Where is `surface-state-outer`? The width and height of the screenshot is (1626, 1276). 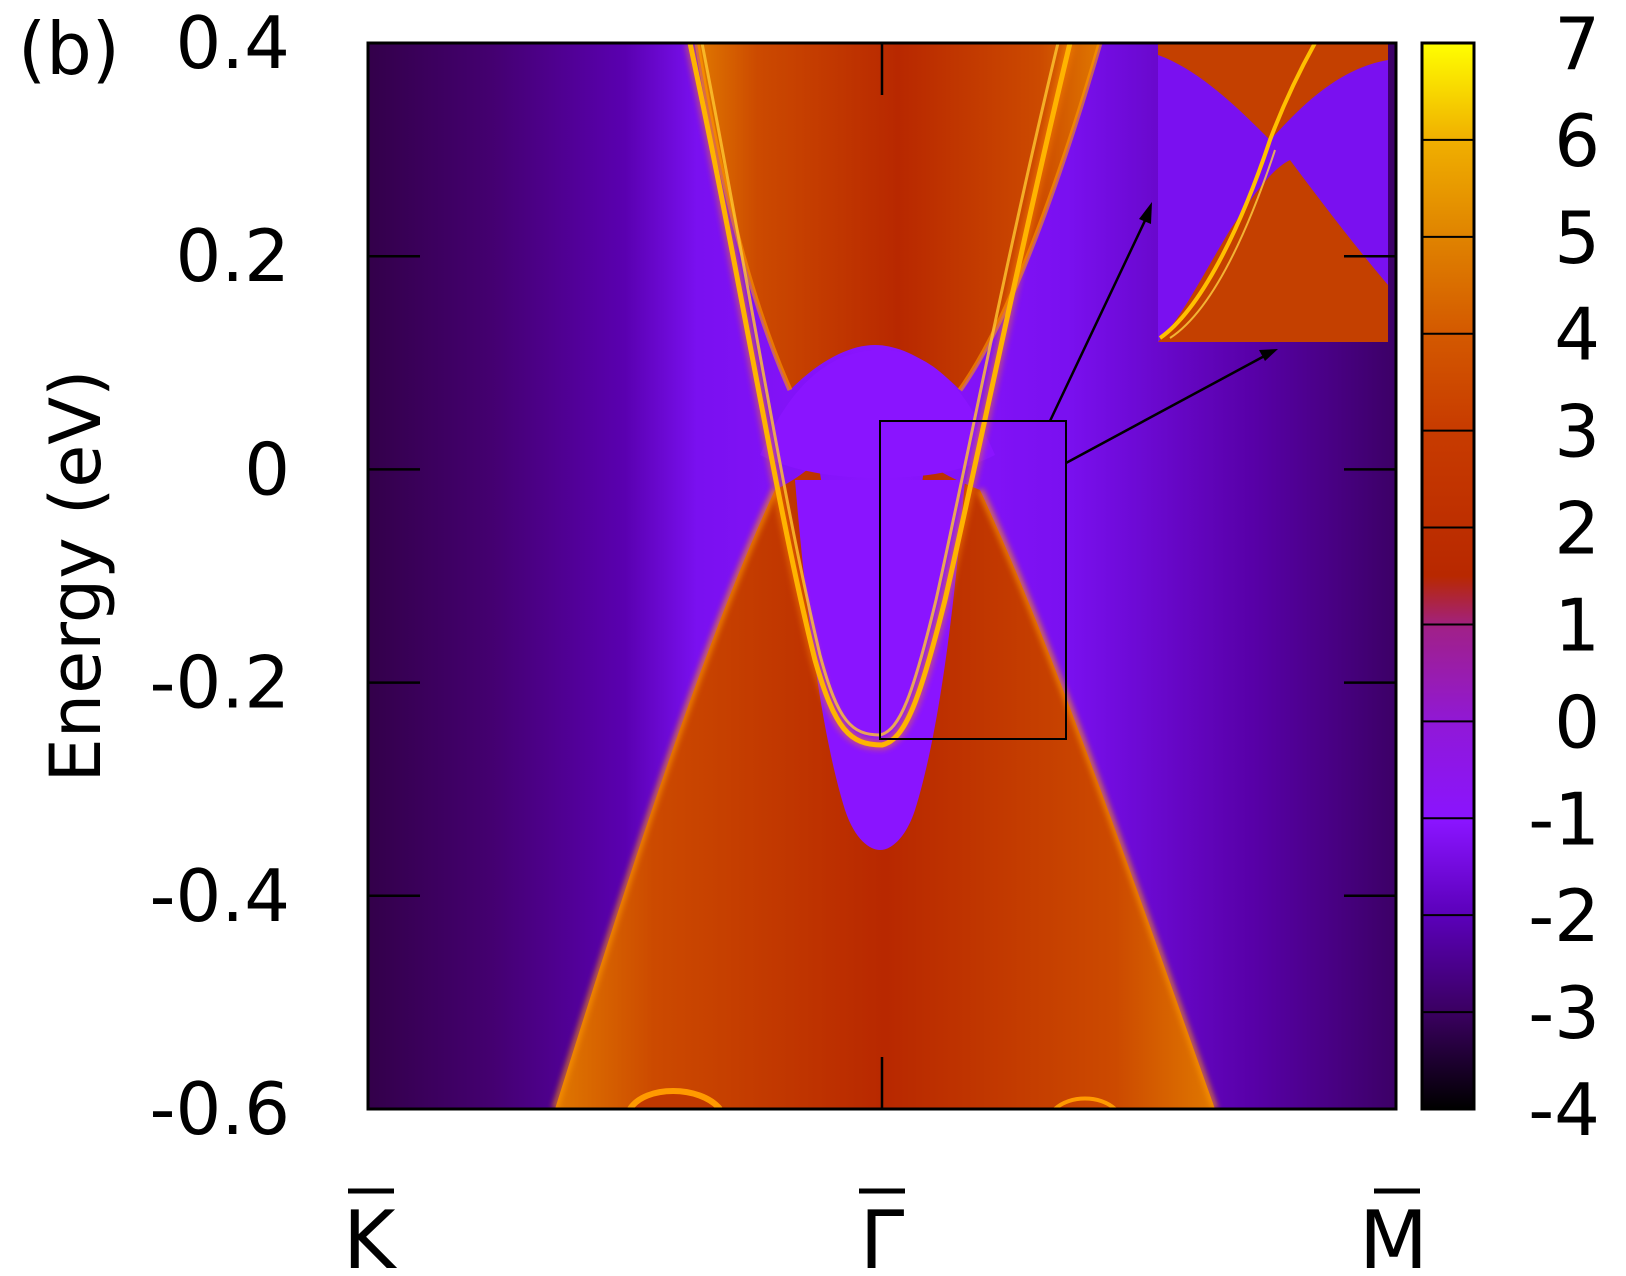
surface-state-outer is located at coordinates (880, 395).